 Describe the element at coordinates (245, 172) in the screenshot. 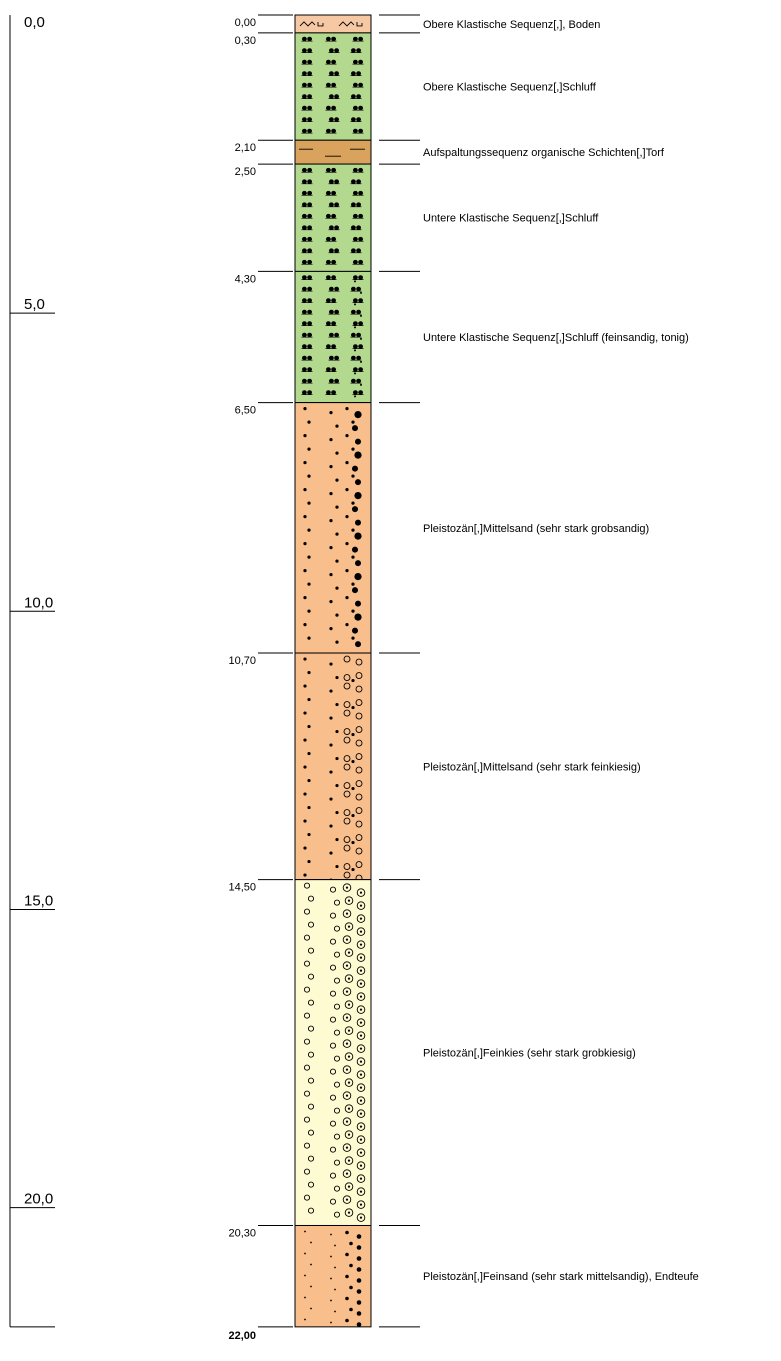

I see `layer-top-depth: 2,50` at that location.